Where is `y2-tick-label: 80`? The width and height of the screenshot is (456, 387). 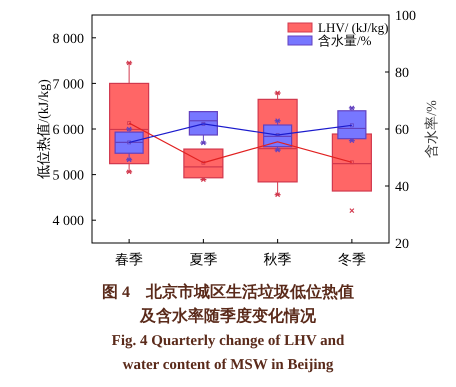
y2-tick-label: 80 is located at coordinates (402, 73).